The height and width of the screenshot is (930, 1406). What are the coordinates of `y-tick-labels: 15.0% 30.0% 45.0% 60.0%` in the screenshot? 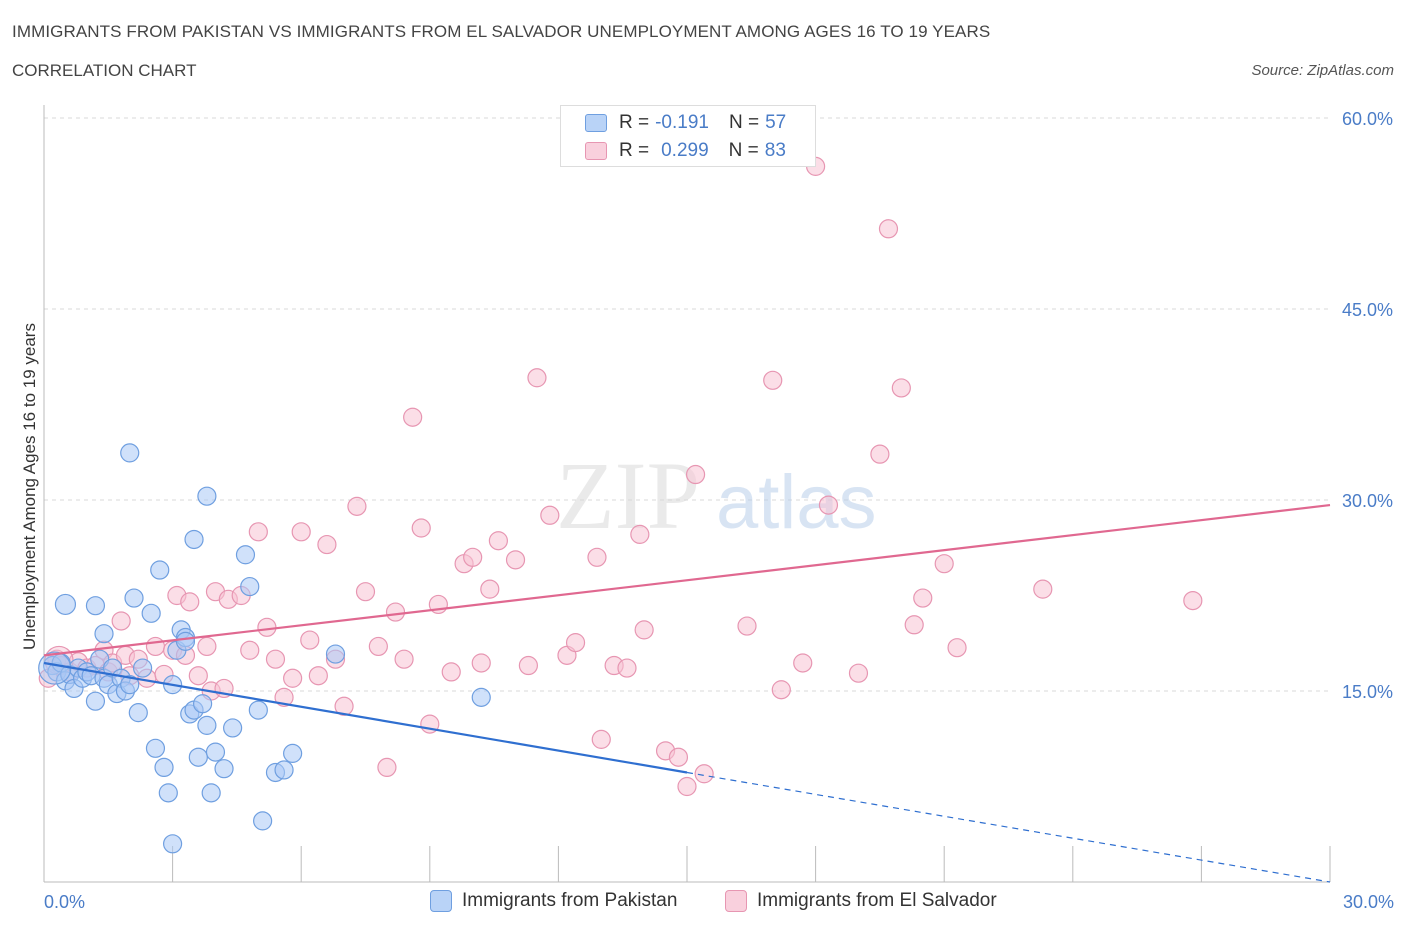 It's located at (1367, 405).